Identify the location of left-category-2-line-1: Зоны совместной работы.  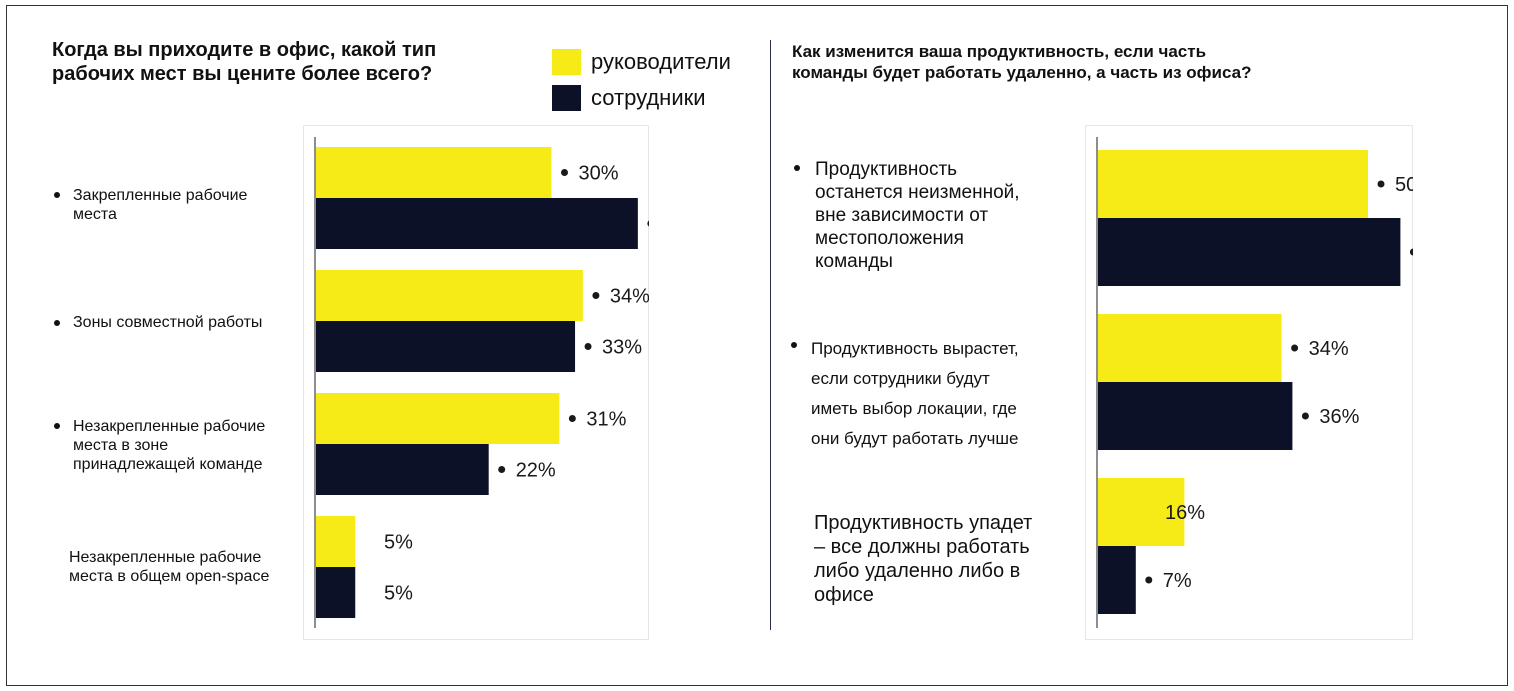
(168, 322).